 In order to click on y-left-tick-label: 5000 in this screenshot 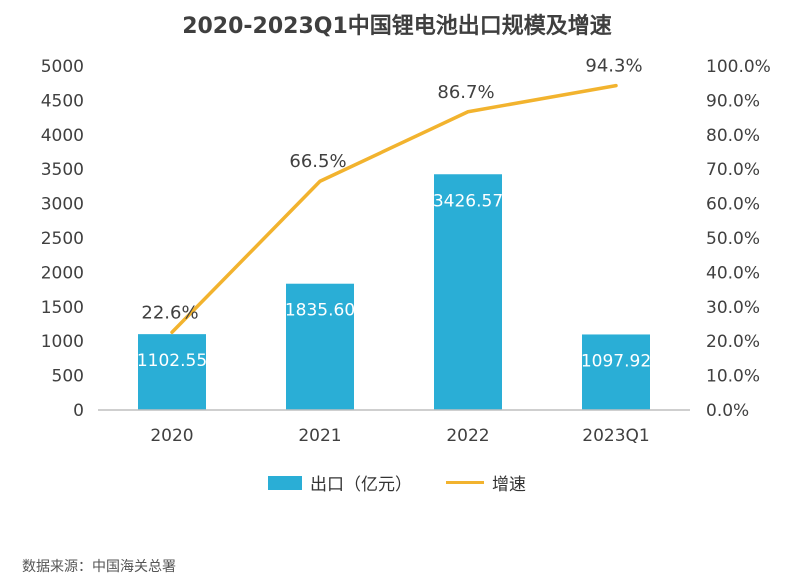, I will do `click(62, 67)`.